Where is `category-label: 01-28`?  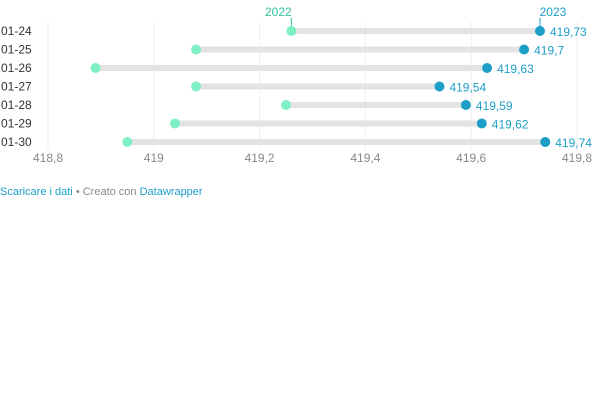
category-label: 01-28 is located at coordinates (16, 105).